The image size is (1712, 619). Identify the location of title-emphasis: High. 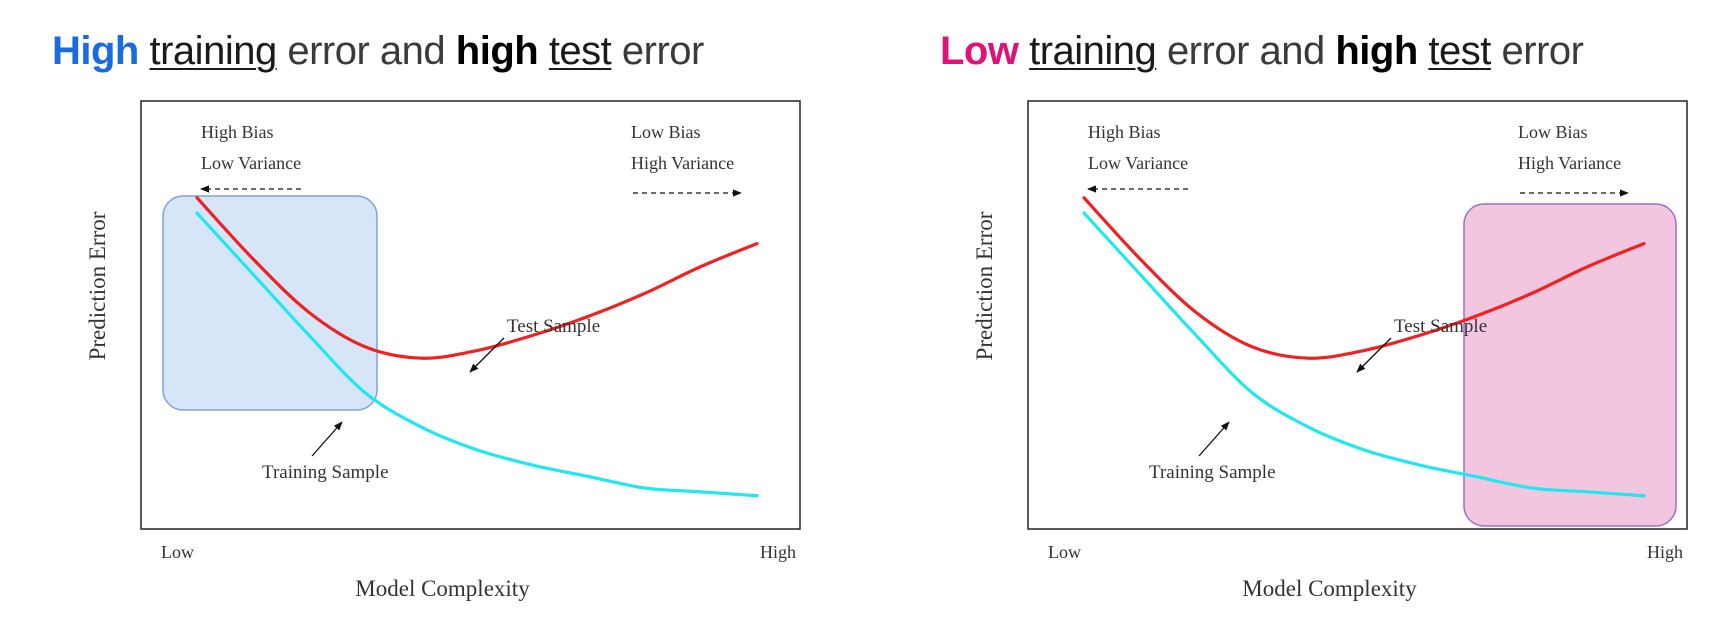
(95, 51).